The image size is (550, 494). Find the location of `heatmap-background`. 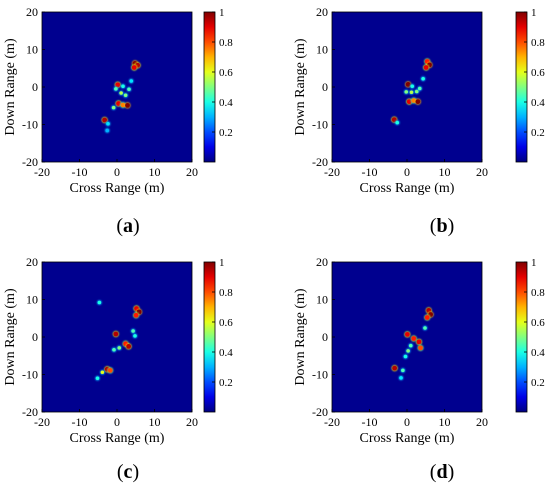

heatmap-background is located at coordinates (117, 337).